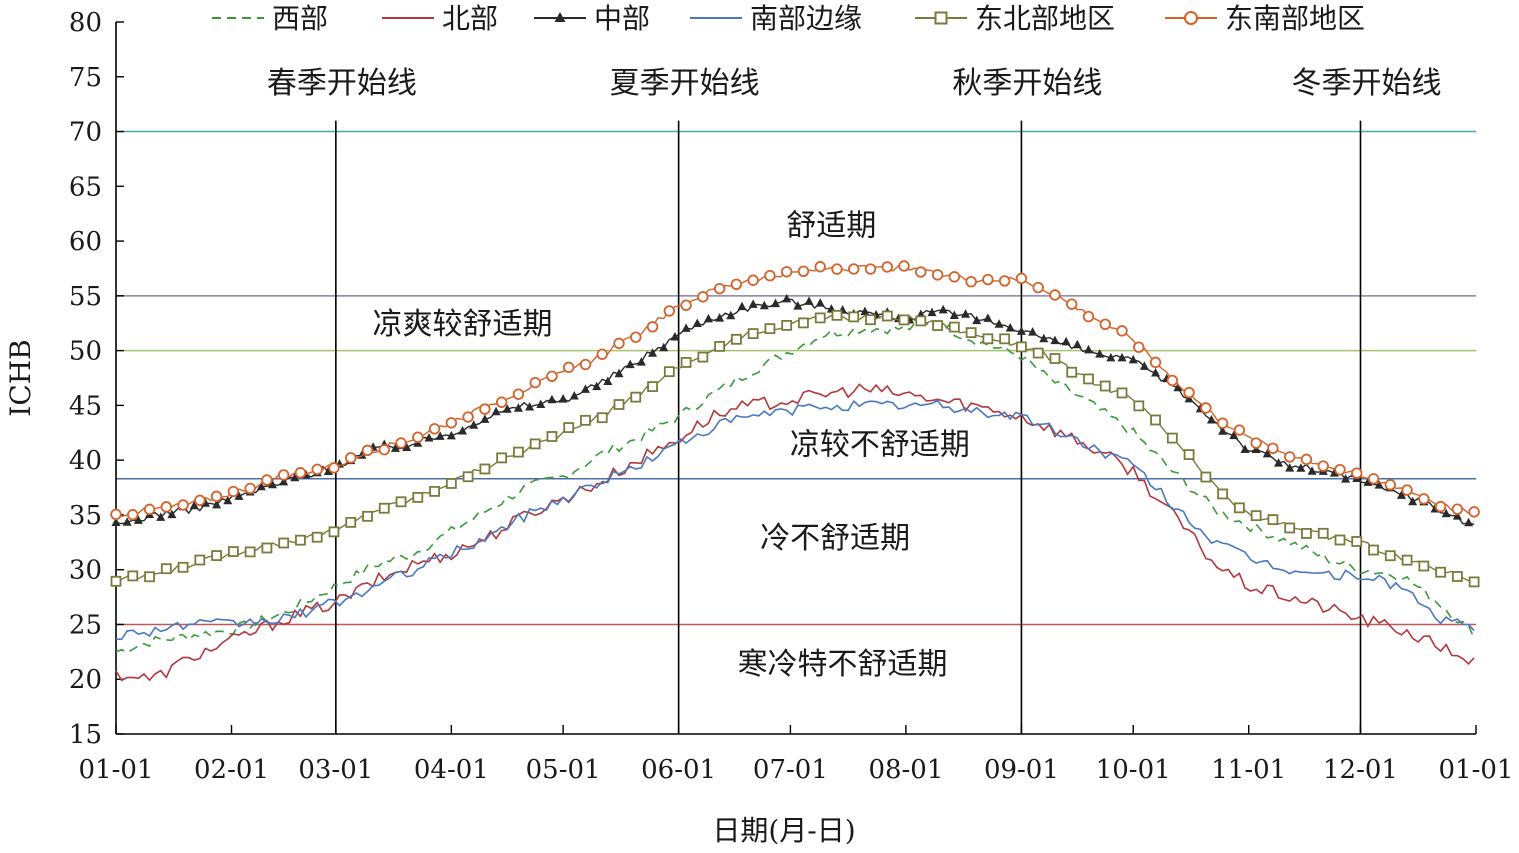 This screenshot has width=1519, height=853. What do you see at coordinates (831, 226) in the screenshot?
I see `zone-label: 舒适期` at bounding box center [831, 226].